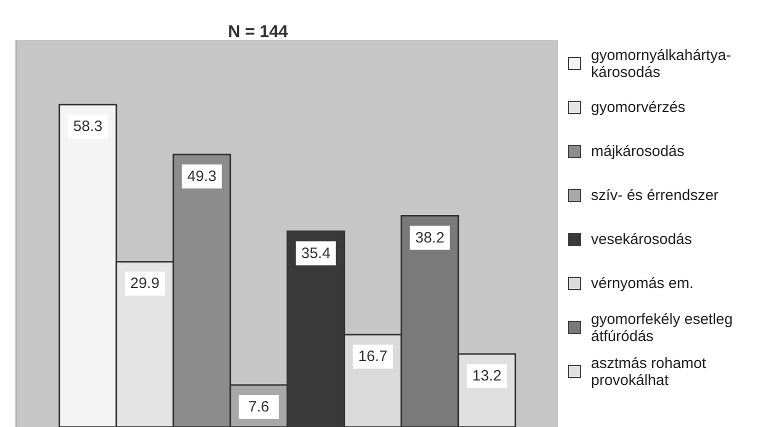  What do you see at coordinates (487, 376) in the screenshot?
I see `data-label: 13.2` at bounding box center [487, 376].